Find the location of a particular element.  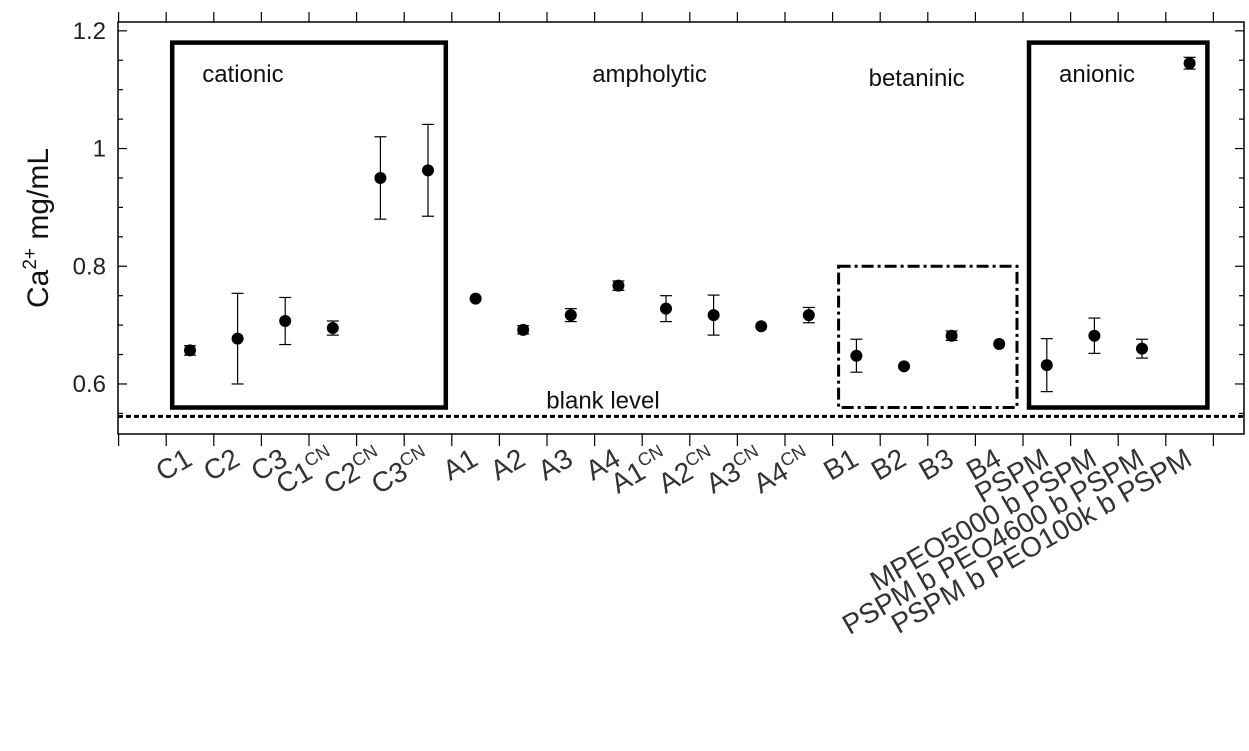

x-tick-label: A1 is located at coordinates (459, 464).